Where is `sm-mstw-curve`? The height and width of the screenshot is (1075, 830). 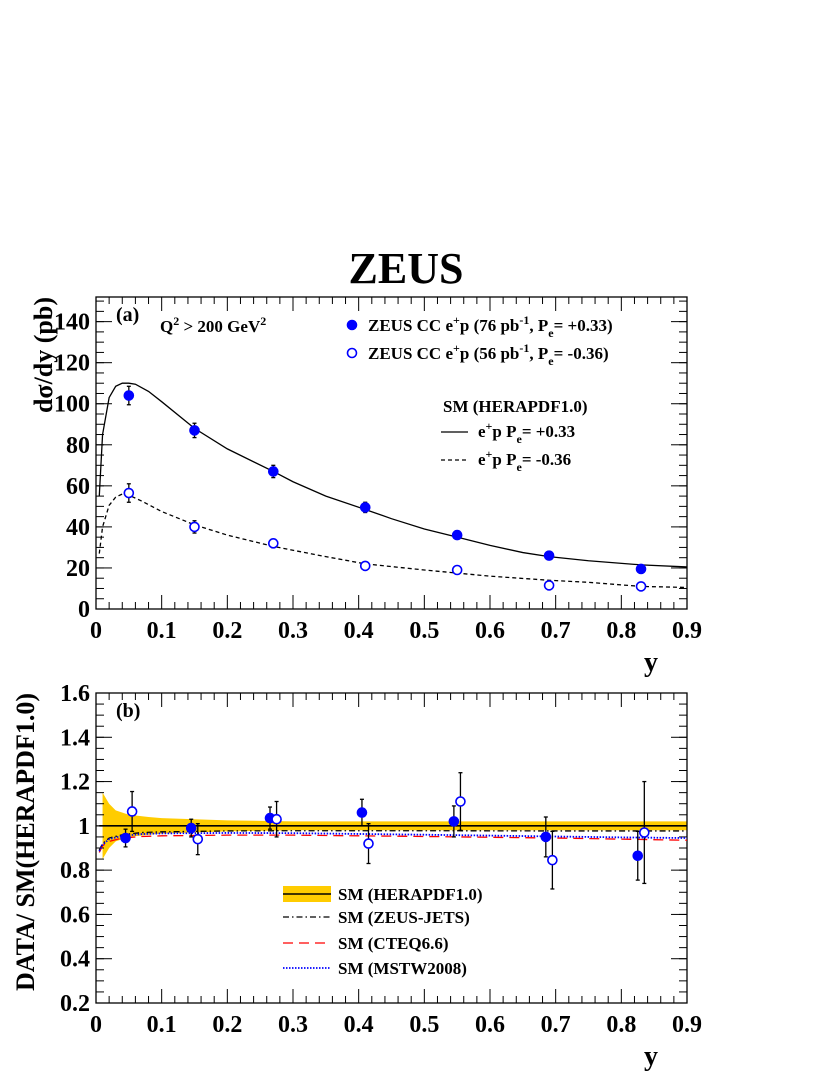
sm-mstw-curve is located at coordinates (392, 842).